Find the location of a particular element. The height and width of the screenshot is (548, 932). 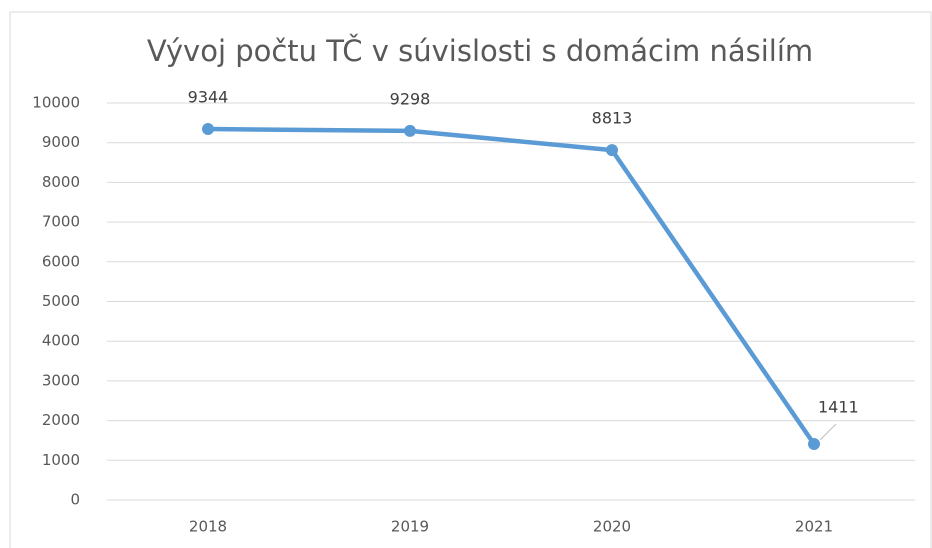

x-tick-label: 2018 is located at coordinates (208, 527).